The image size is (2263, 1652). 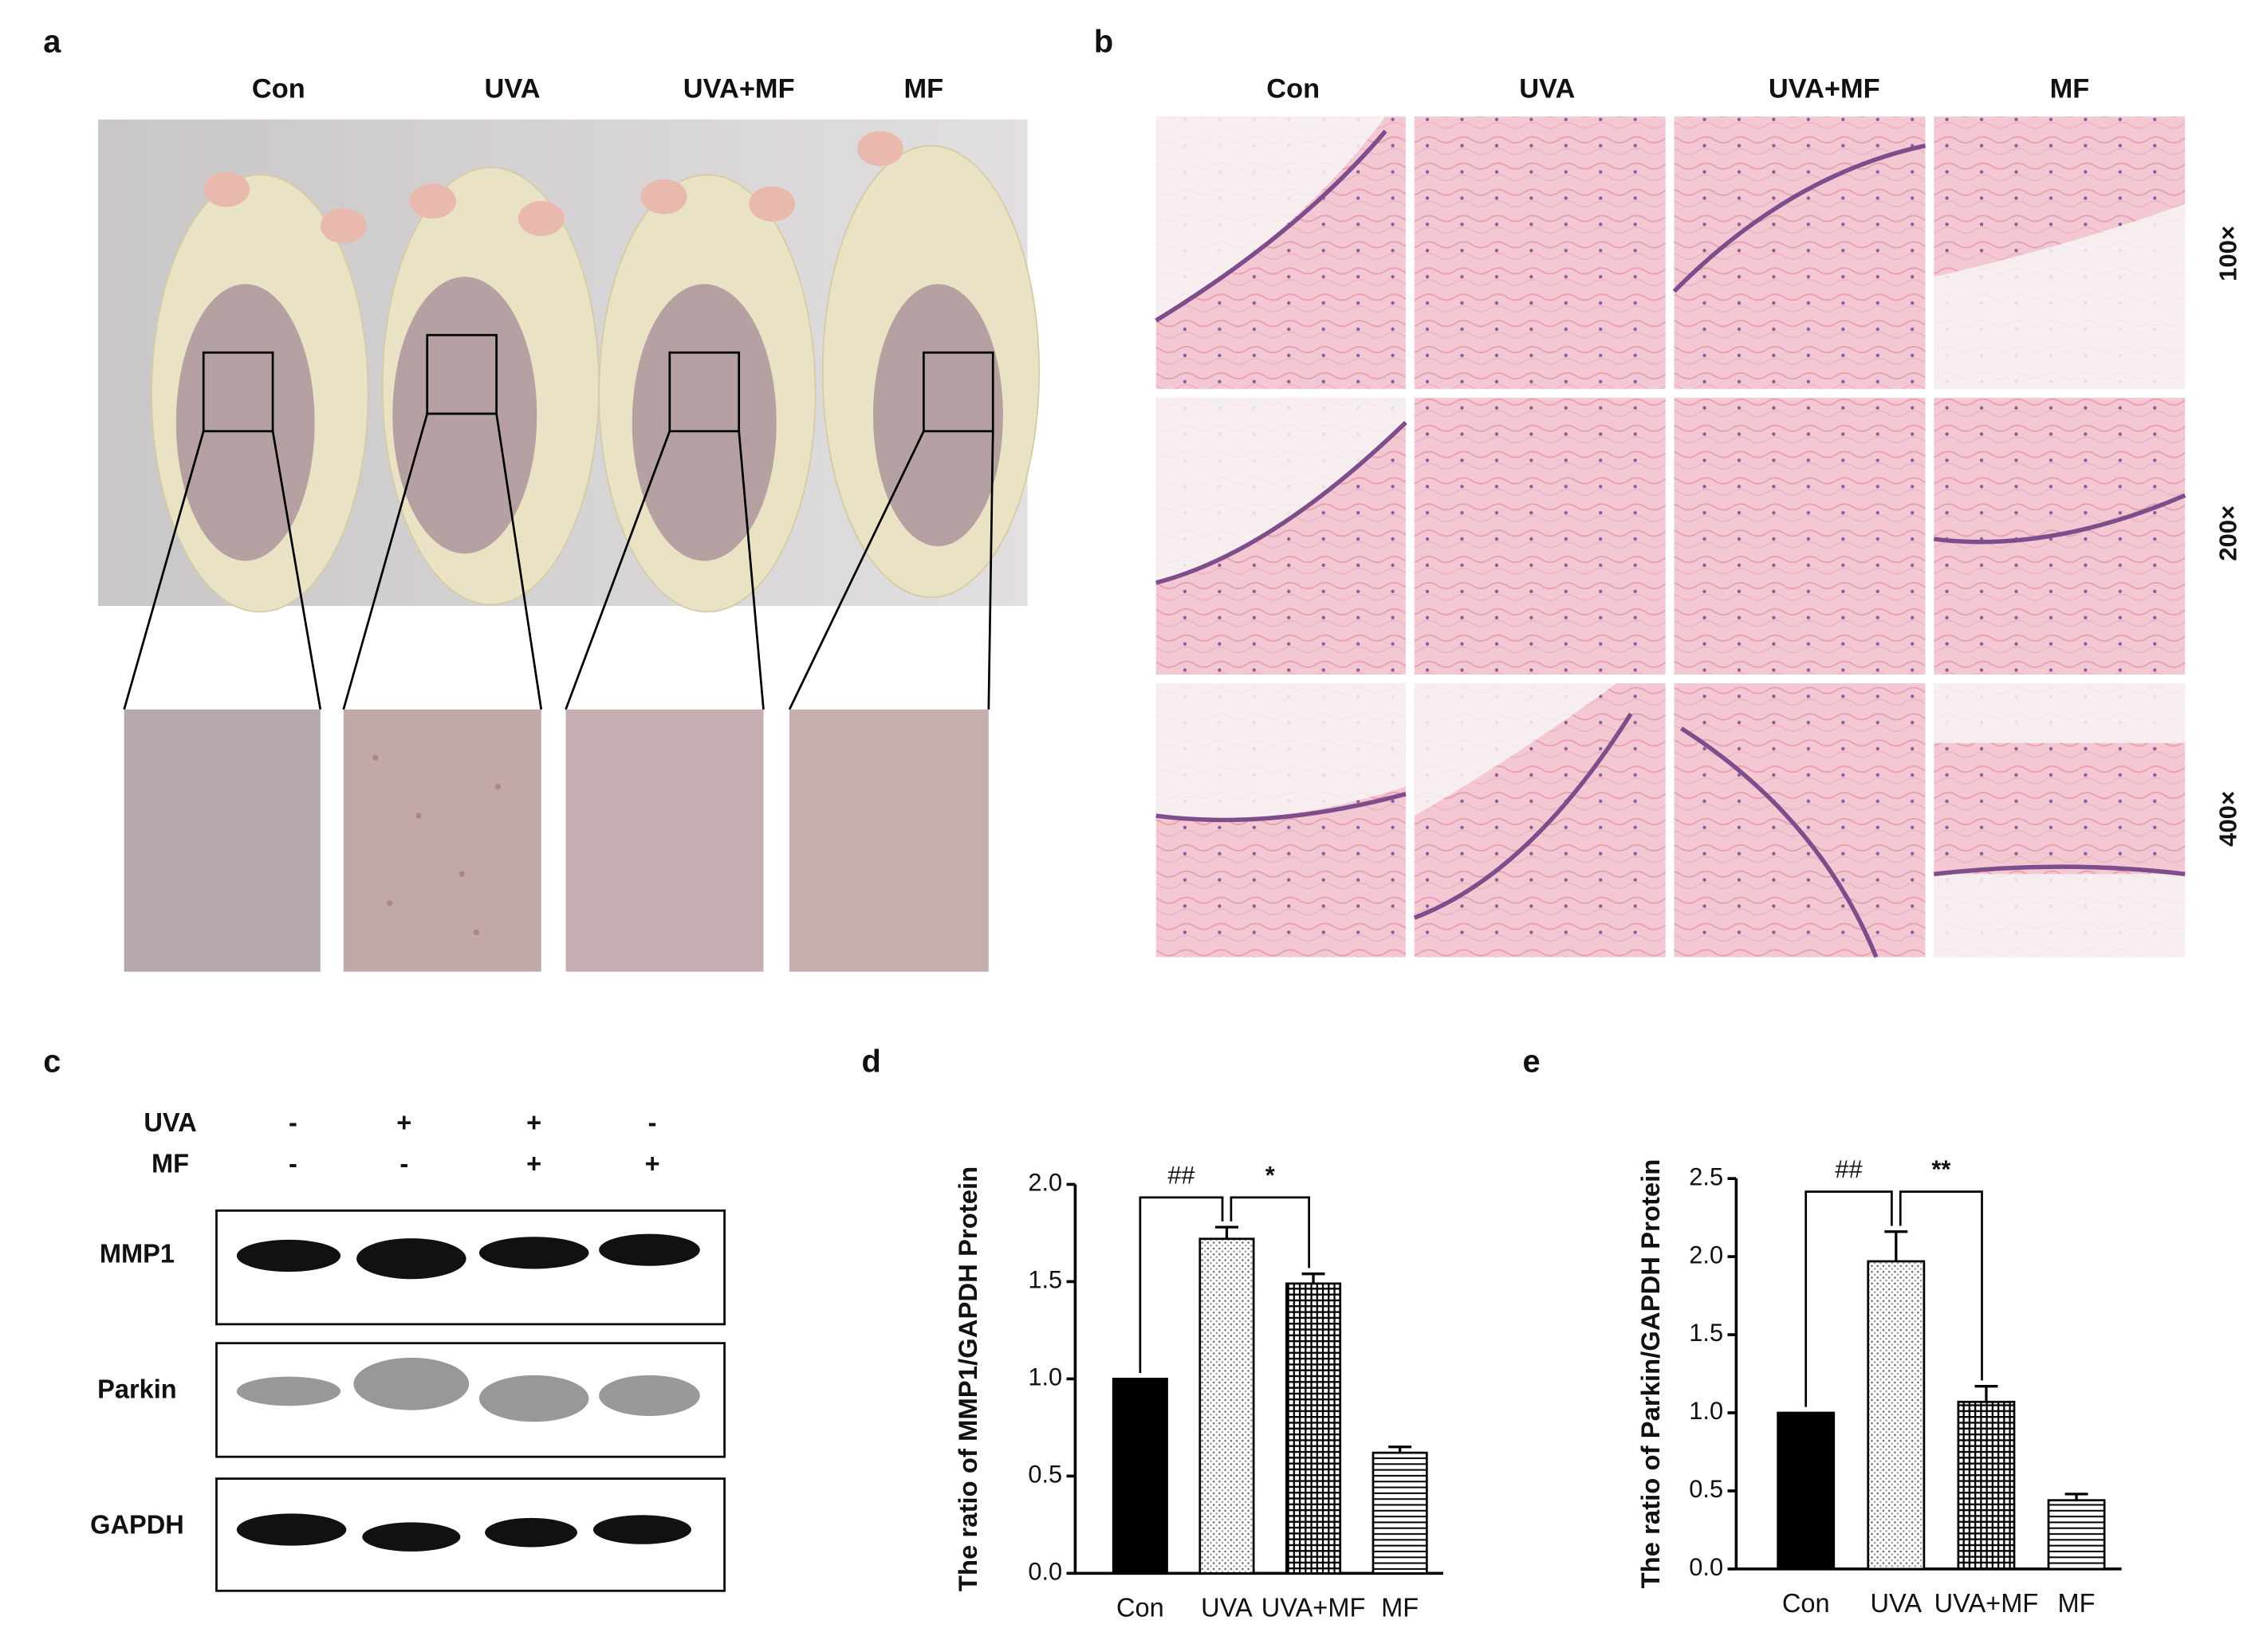 What do you see at coordinates (1270, 1175) in the screenshot?
I see `significance-label: *` at bounding box center [1270, 1175].